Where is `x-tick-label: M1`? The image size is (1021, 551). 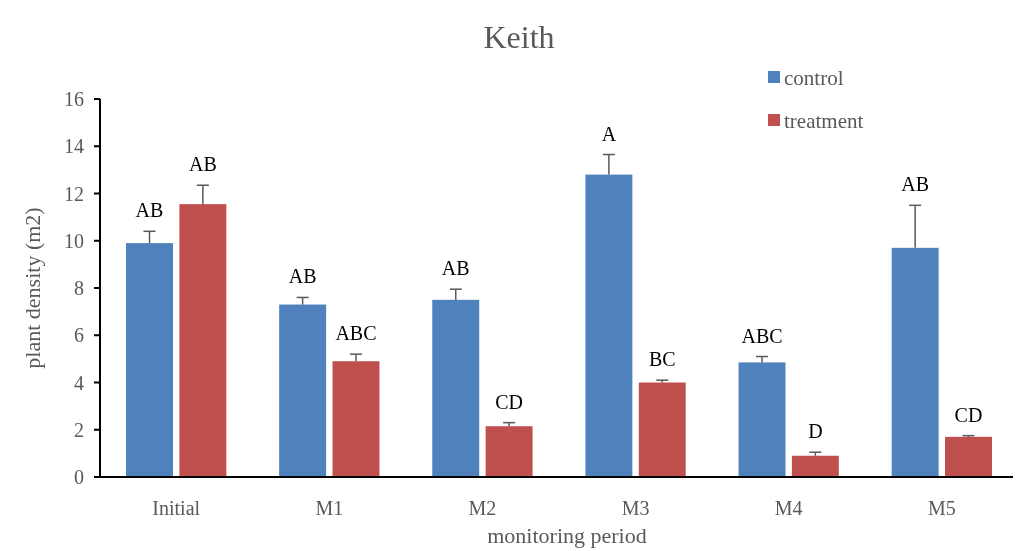
x-tick-label: M1 is located at coordinates (329, 508).